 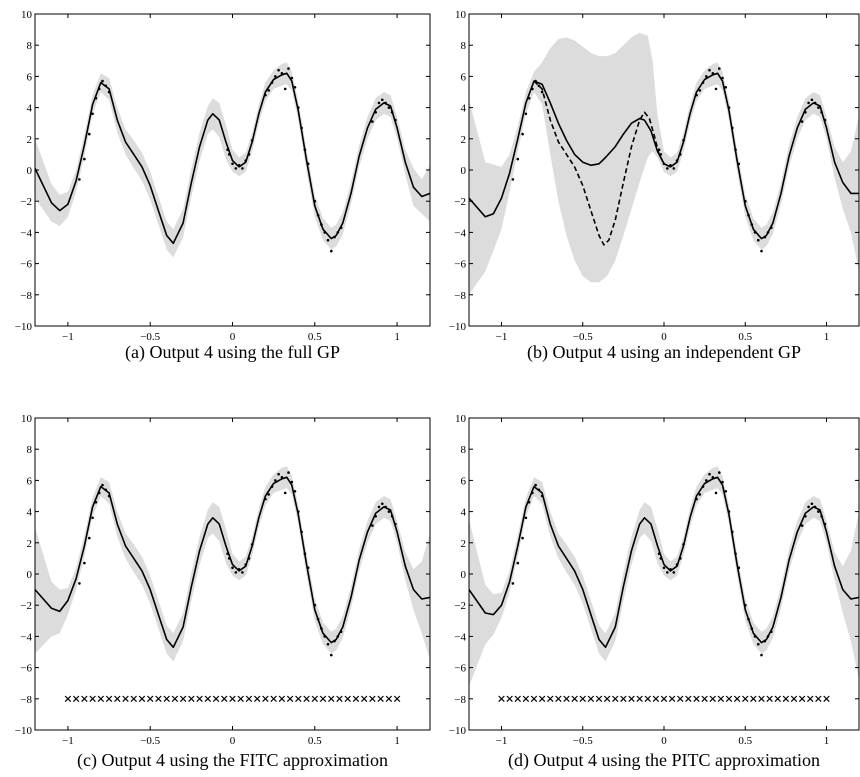 I want to click on y-tick-label: 8, so click(x=464, y=46).